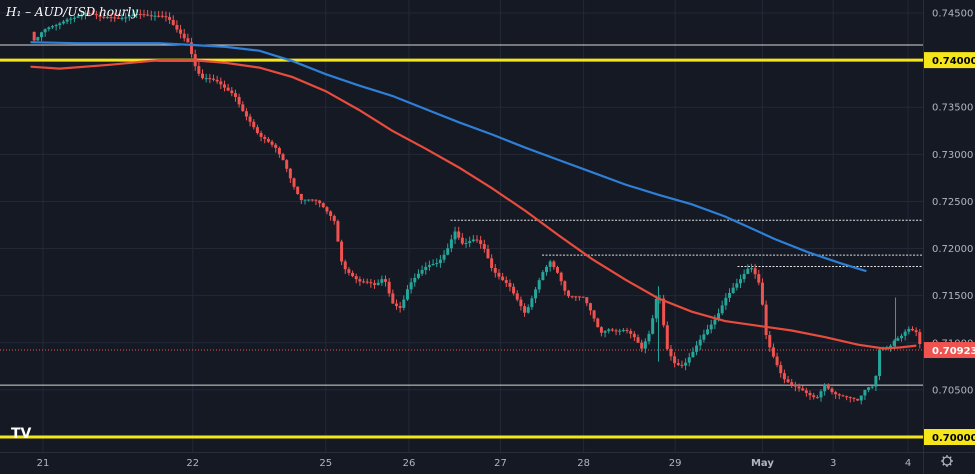 This screenshot has width=975, height=474. I want to click on gear-icon, so click(947, 461).